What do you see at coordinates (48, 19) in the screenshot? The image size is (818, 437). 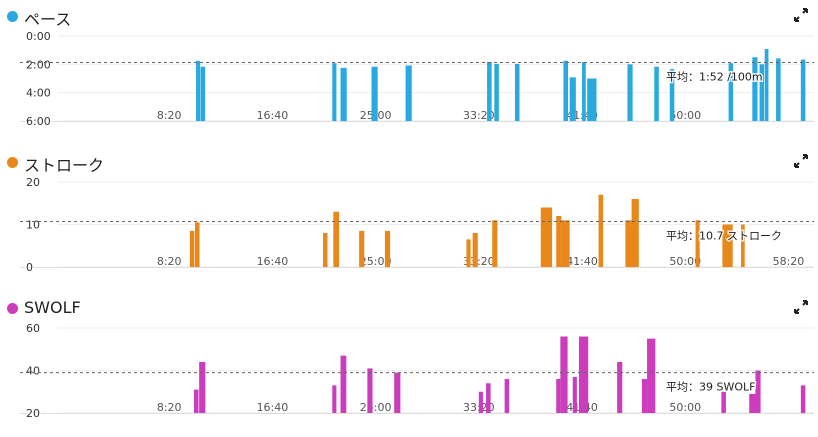 I see `pace-title: ペース` at bounding box center [48, 19].